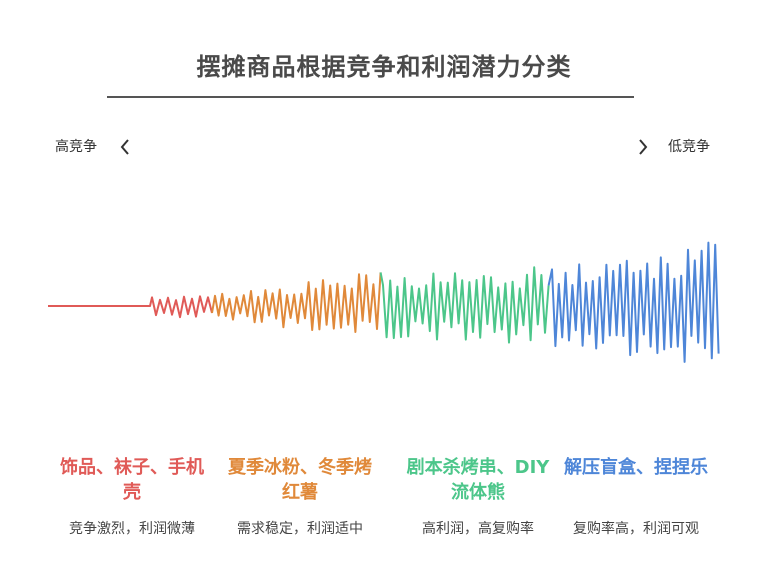 Image resolution: width=768 pixels, height=588 pixels. Describe the element at coordinates (636, 529) in the screenshot. I see `category-desc: 复购率高，利润可观` at that location.